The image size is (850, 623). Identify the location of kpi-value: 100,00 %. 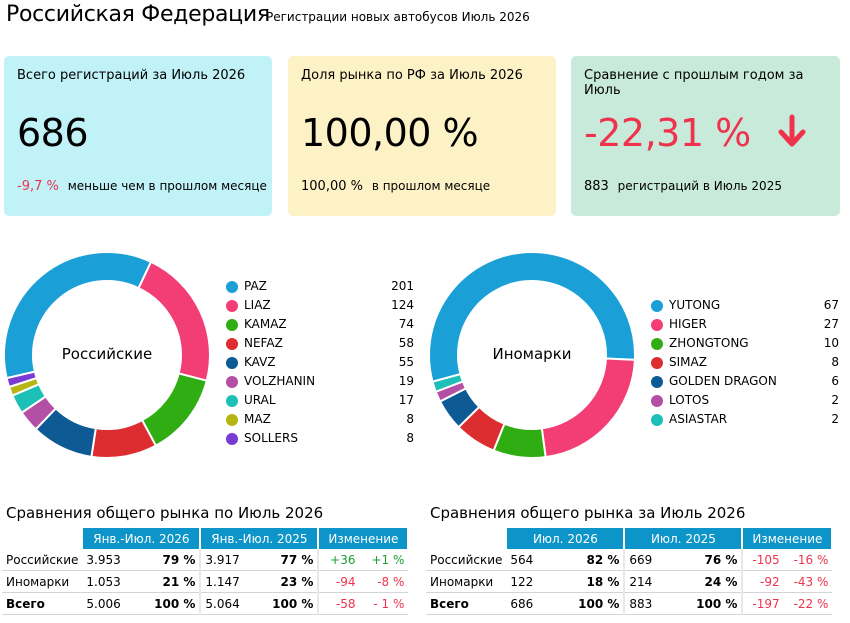
(390, 133).